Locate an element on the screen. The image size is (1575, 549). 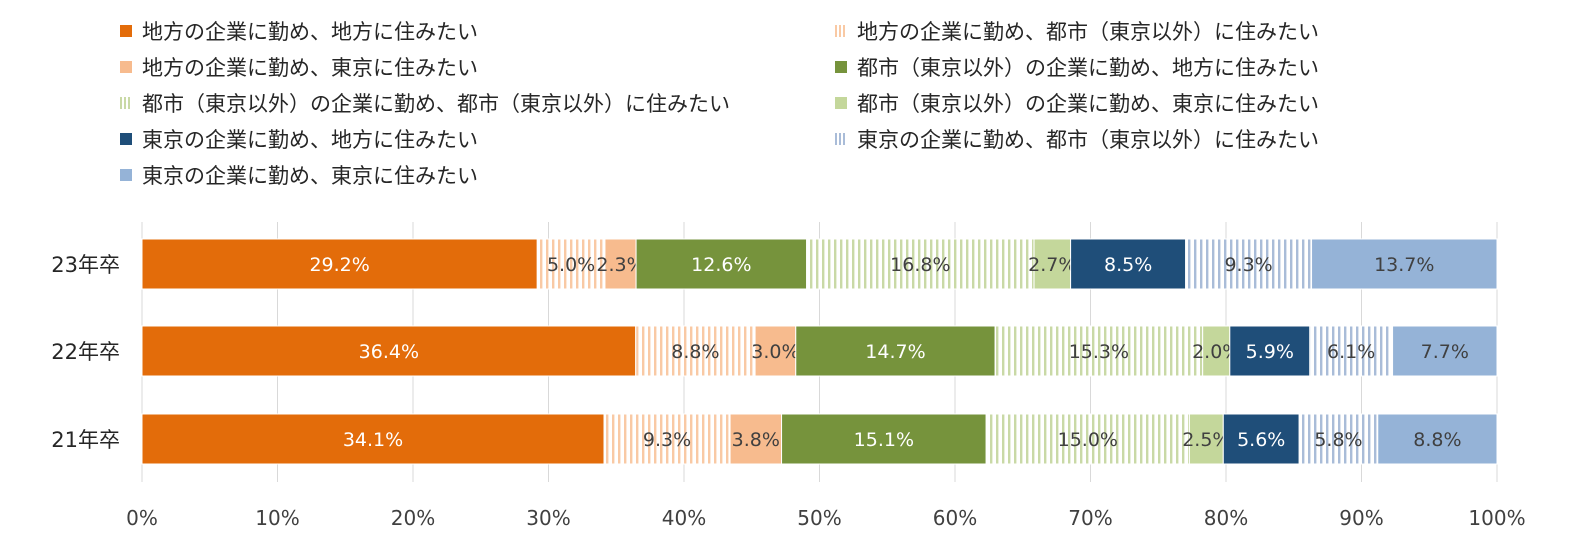
data-label: 2.5% is located at coordinates (1206, 440).